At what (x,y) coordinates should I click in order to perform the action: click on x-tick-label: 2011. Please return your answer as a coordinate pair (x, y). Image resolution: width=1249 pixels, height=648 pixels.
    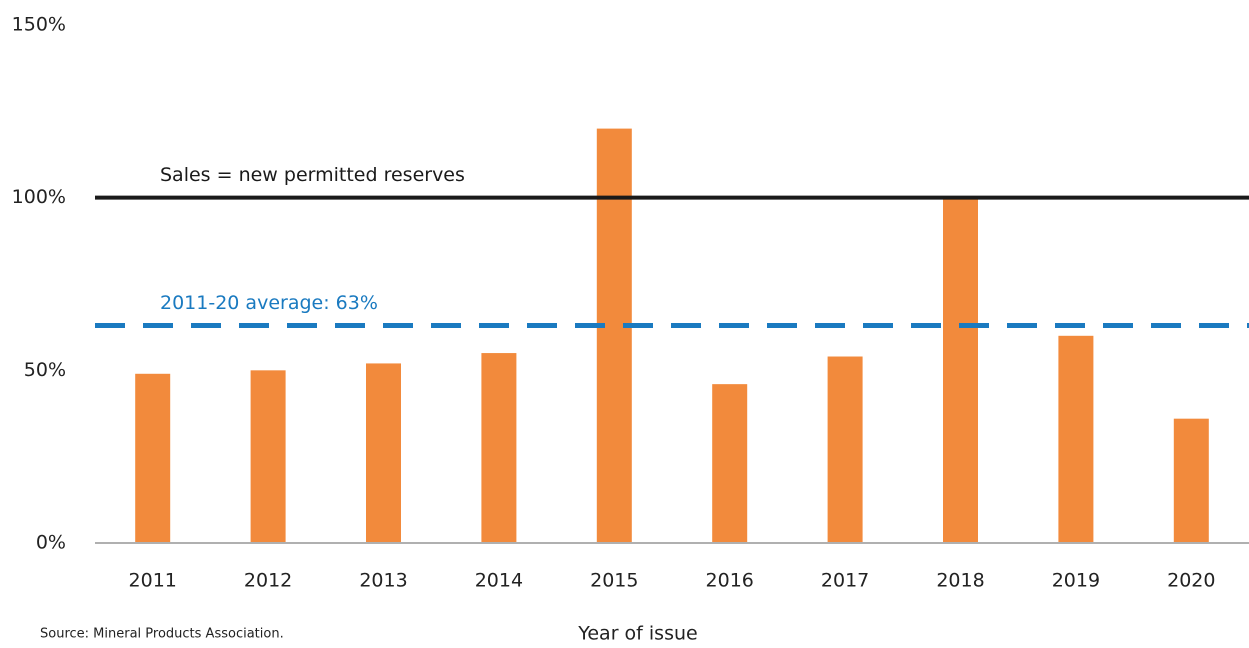
    Looking at the image, I should click on (153, 581).